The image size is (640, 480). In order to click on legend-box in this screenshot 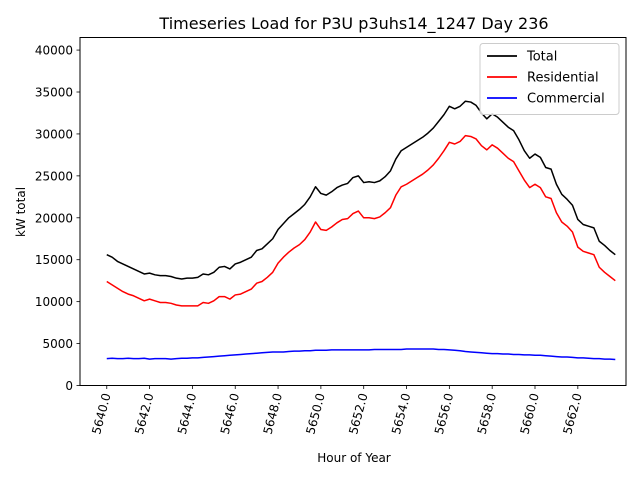, I will do `click(549, 79)`.